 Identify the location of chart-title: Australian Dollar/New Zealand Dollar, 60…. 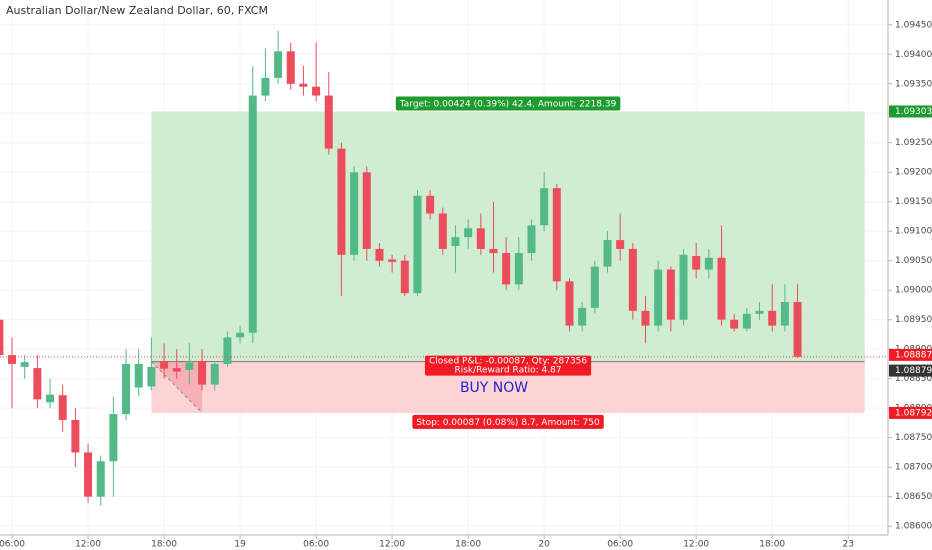
(137, 10).